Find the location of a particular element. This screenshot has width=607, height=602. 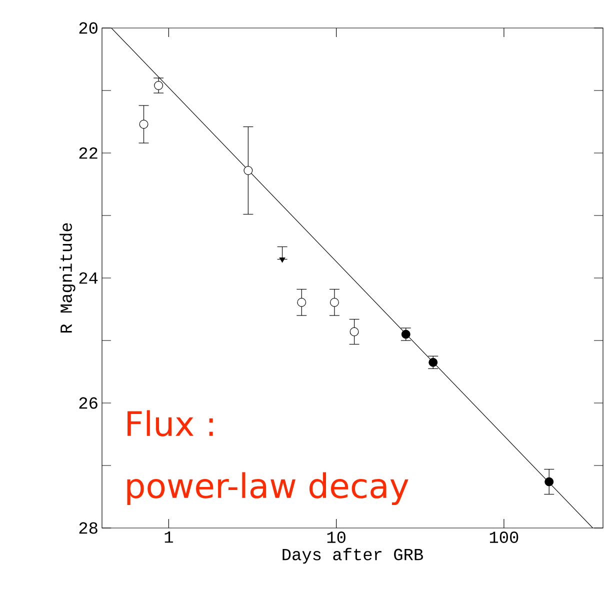

annotation: Flux : is located at coordinates (170, 423).